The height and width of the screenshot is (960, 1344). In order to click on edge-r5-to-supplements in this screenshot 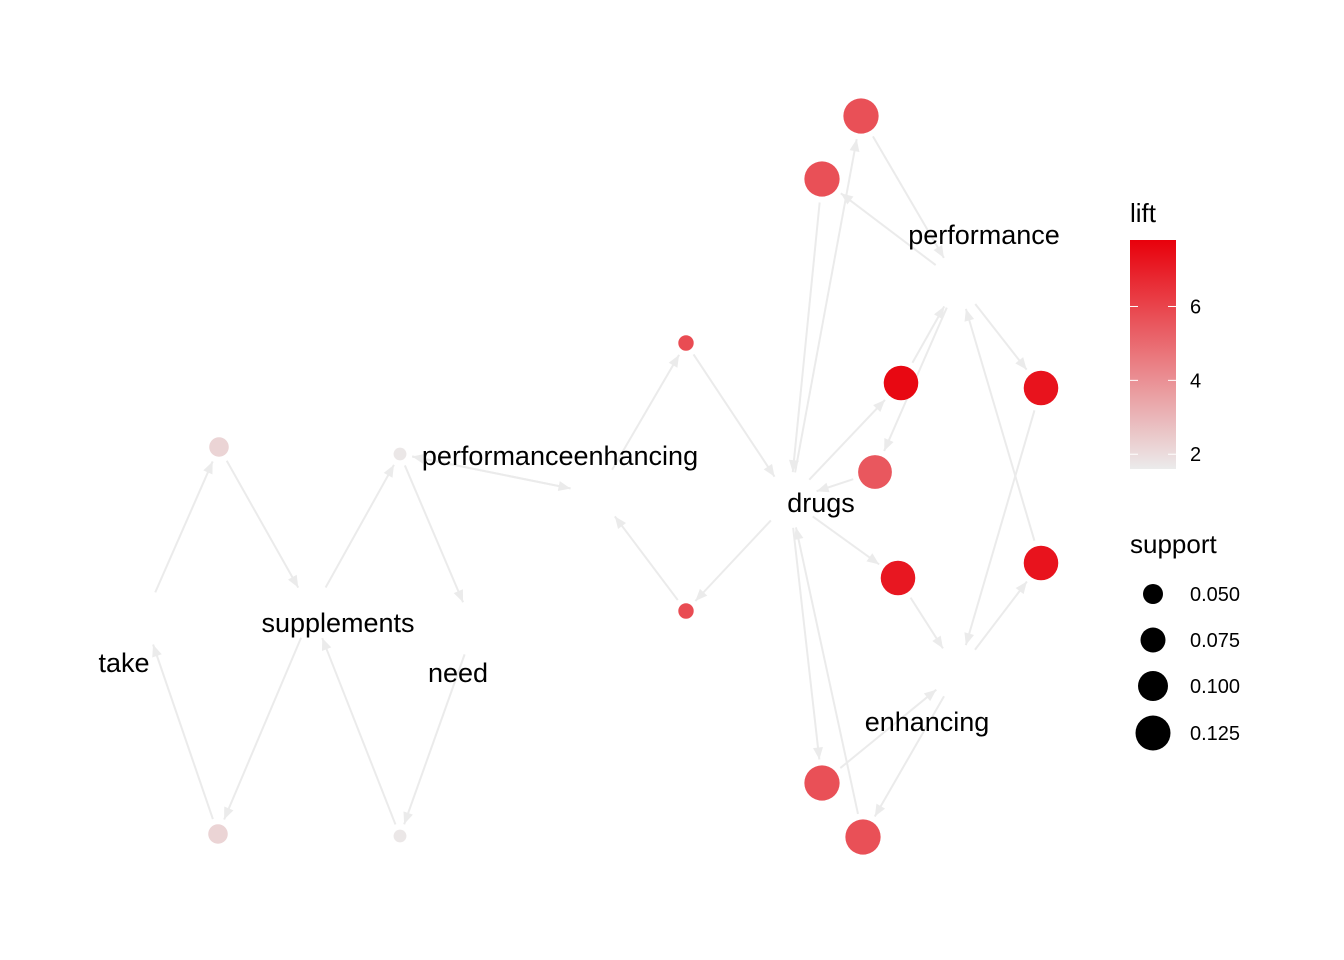, I will do `click(359, 731)`.